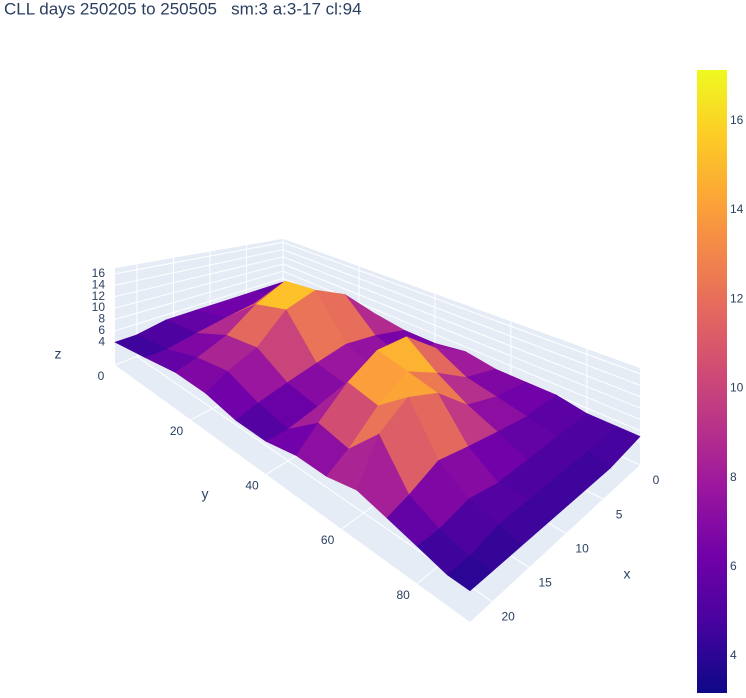 The width and height of the screenshot is (746, 698). I want to click on z-tick-label: 10, so click(99, 307).